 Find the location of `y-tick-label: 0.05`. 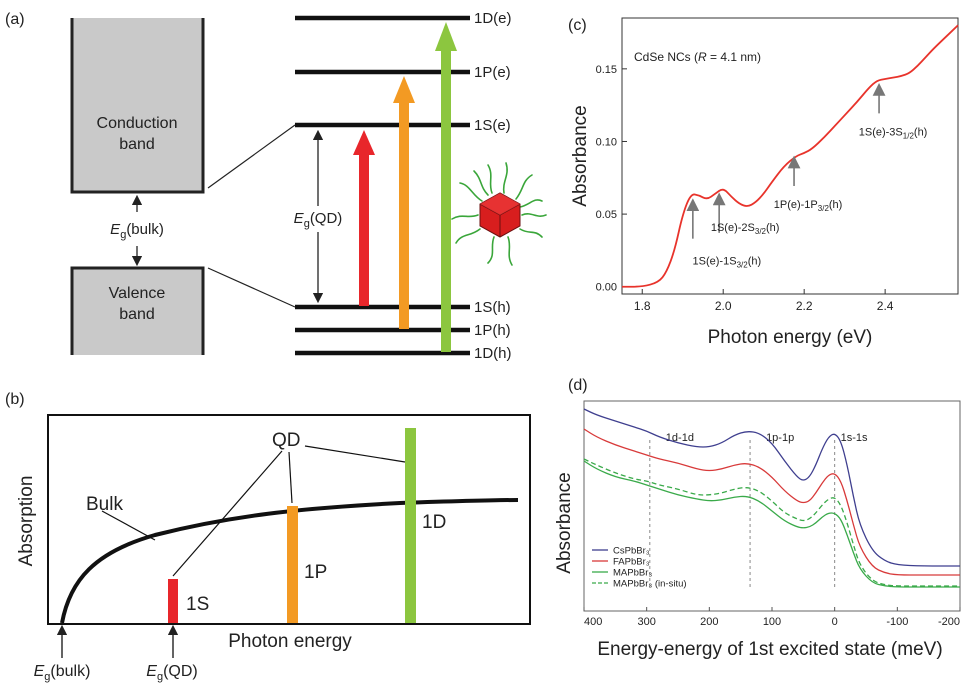

y-tick-label: 0.05 is located at coordinates (606, 215).